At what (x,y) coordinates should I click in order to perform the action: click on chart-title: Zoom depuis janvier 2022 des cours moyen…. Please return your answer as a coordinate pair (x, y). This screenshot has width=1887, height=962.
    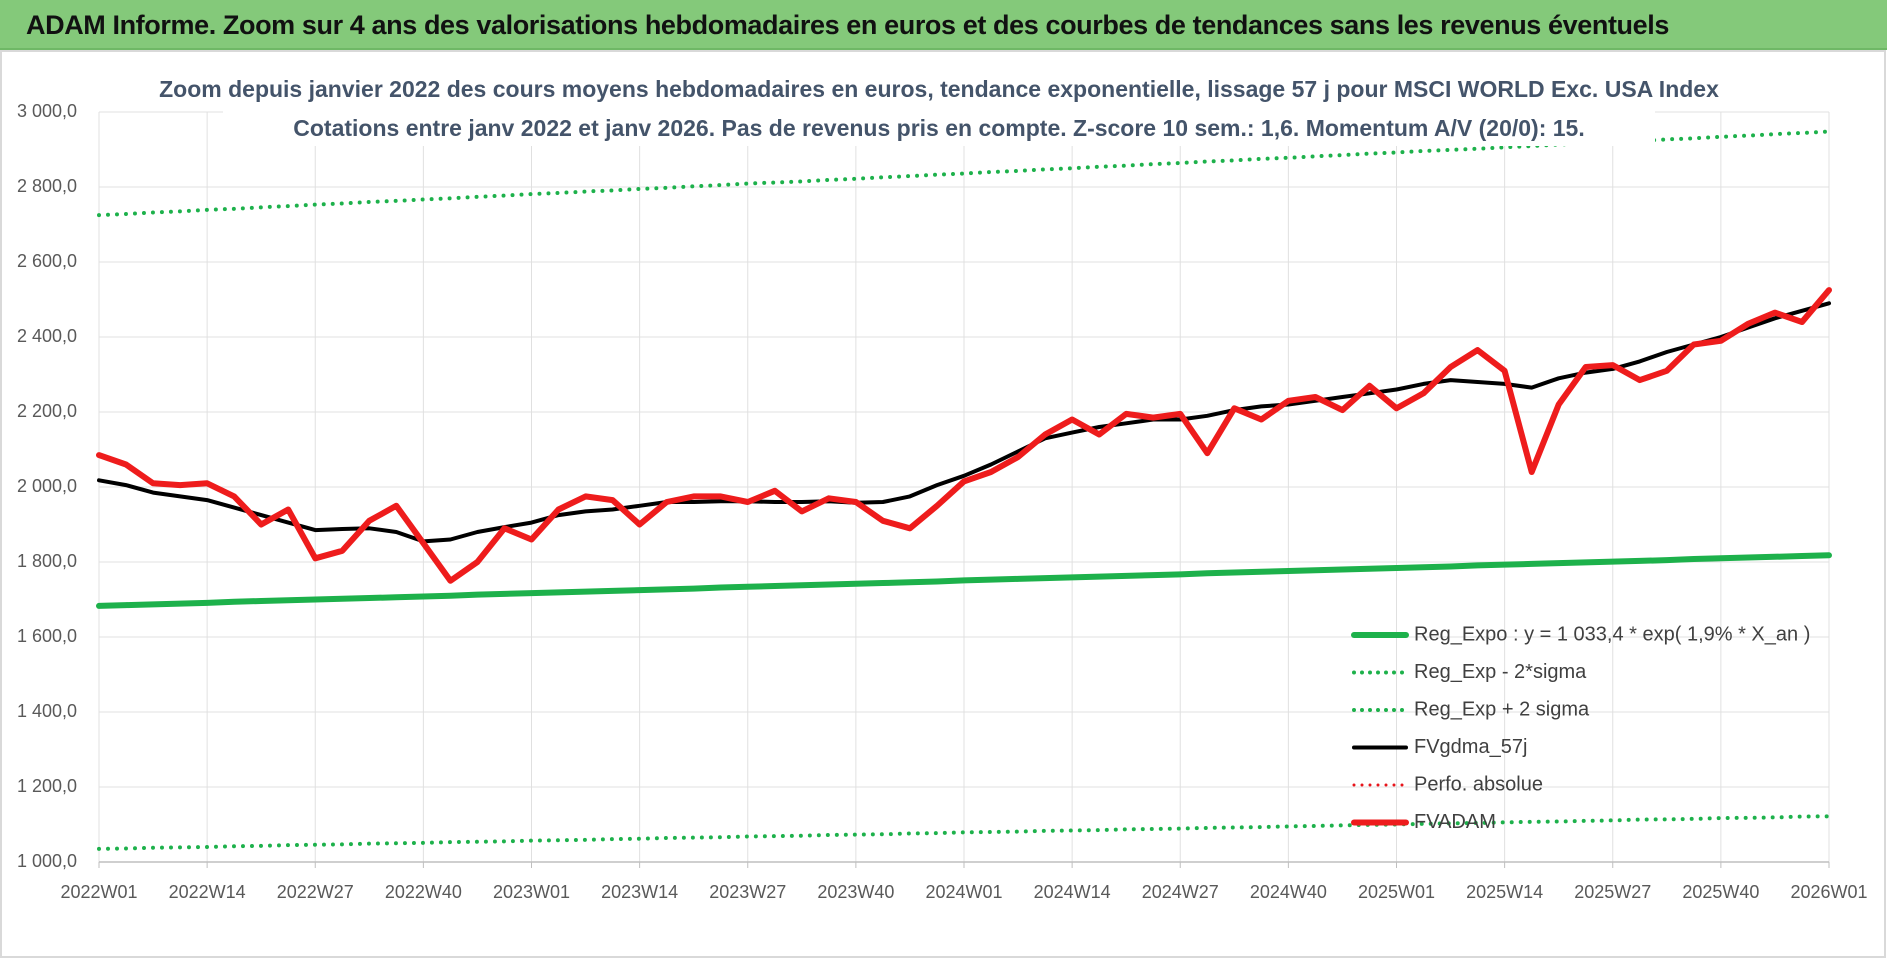
    Looking at the image, I should click on (939, 89).